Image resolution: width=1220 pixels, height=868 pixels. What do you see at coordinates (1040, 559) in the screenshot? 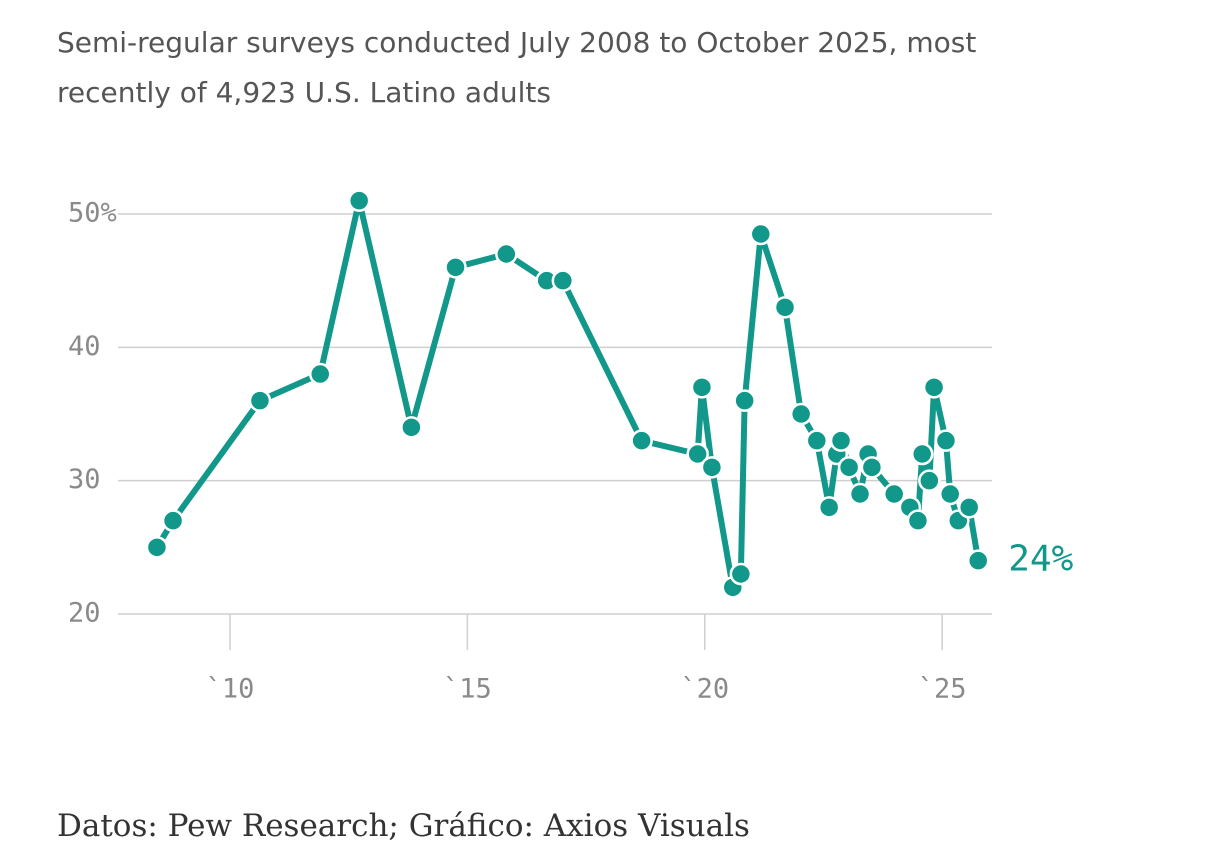
I see `value-label: 24%` at bounding box center [1040, 559].